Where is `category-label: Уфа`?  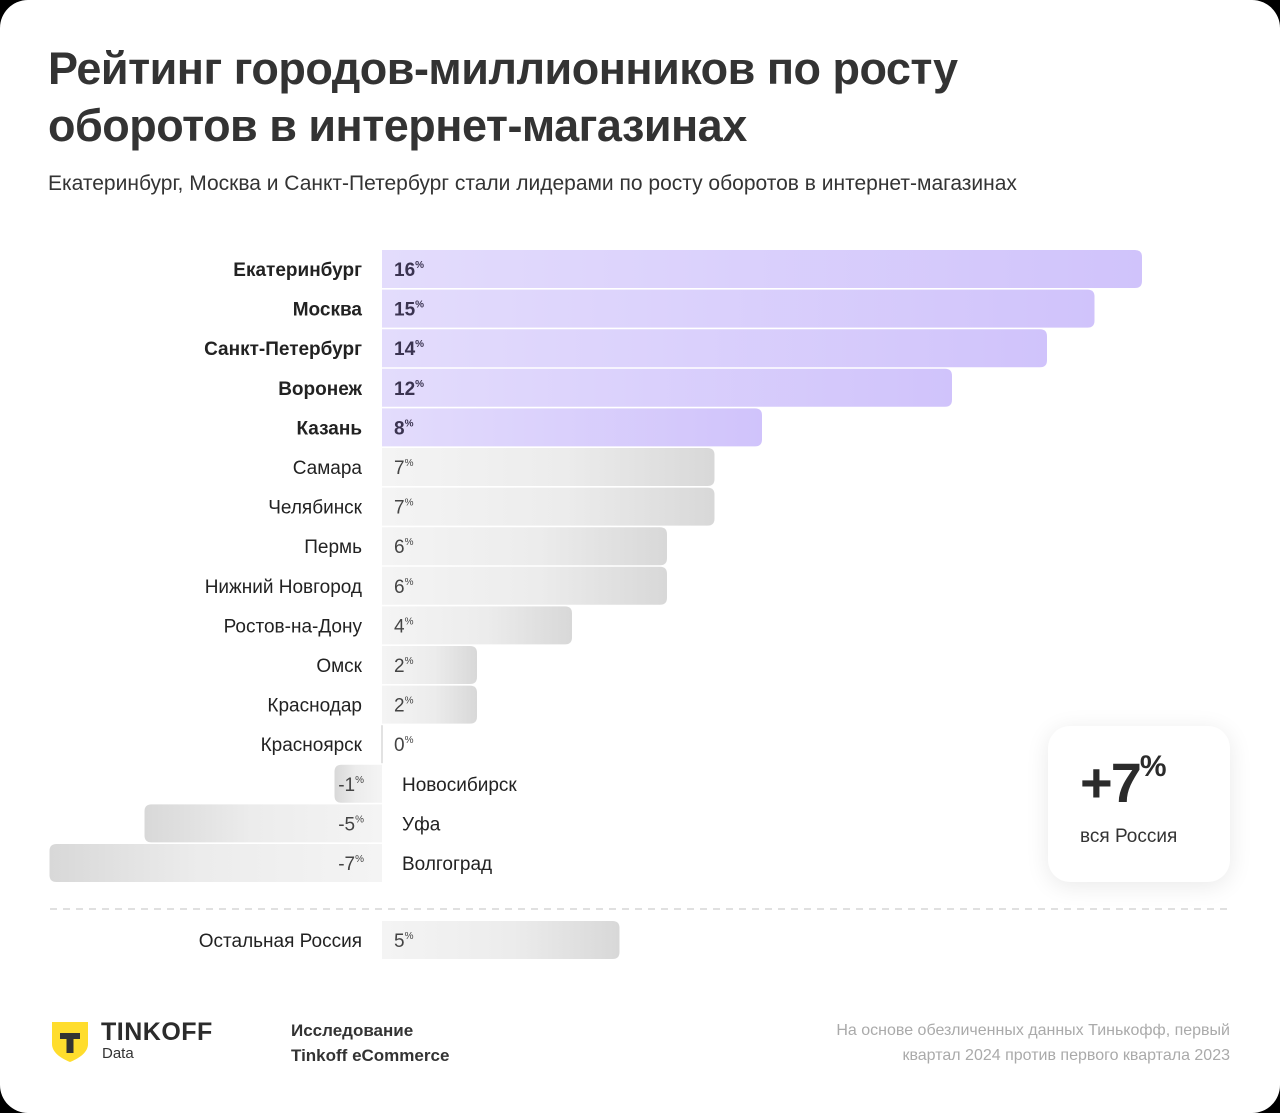
category-label: Уфа is located at coordinates (421, 824).